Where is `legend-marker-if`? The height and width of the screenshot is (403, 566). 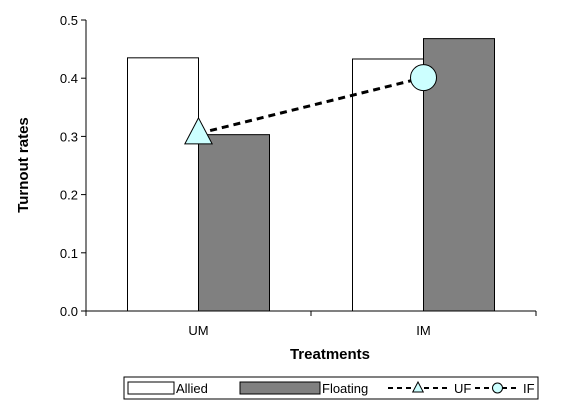
legend-marker-if is located at coordinates (497, 388).